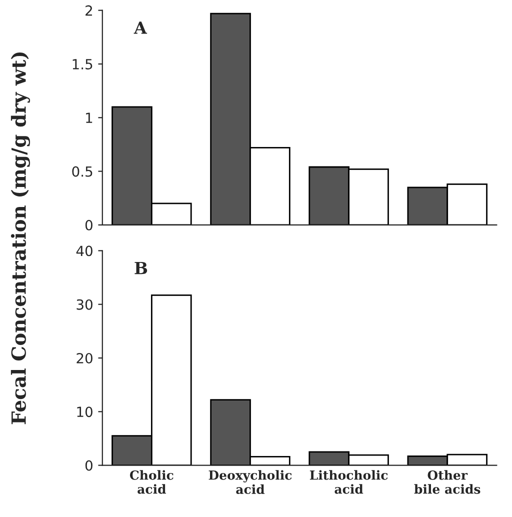 This screenshot has height=517, width=512. I want to click on y-tick-label: 20, so click(84, 358).